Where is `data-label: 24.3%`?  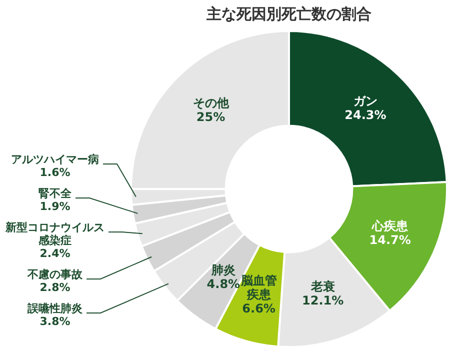
data-label: 24.3% is located at coordinates (365, 115).